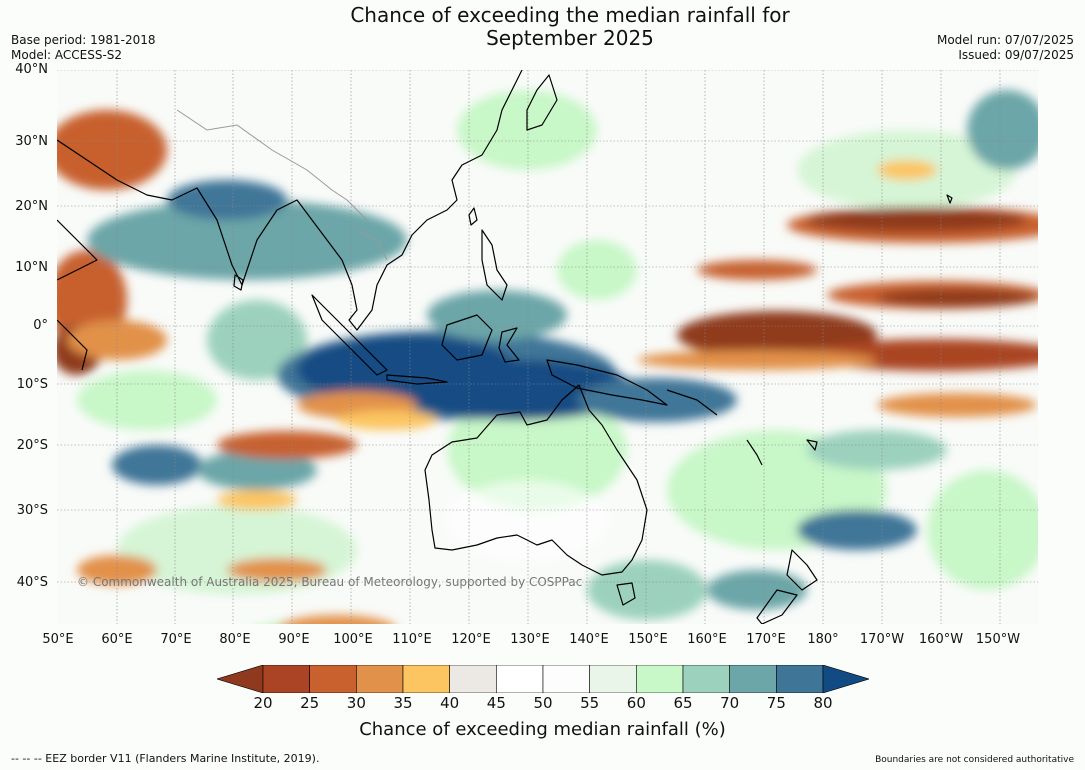 Image resolution: width=1085 pixels, height=770 pixels. I want to click on hawaii-coast, so click(949, 199).